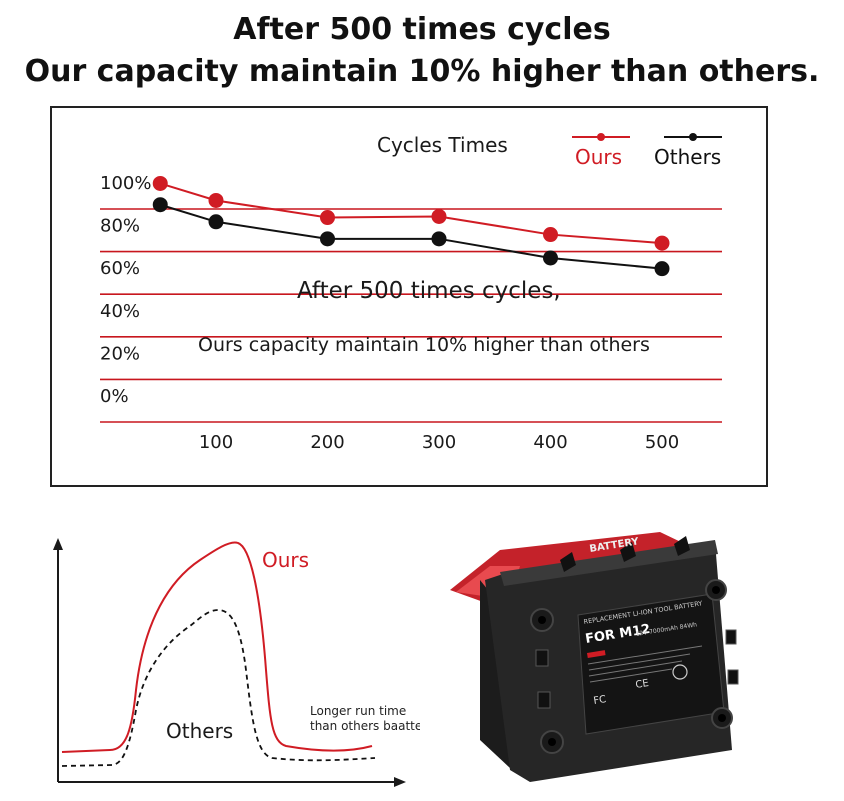 The height and width of the screenshot is (801, 844). What do you see at coordinates (645, 664) in the screenshot?
I see `label-fine-print` at bounding box center [645, 664].